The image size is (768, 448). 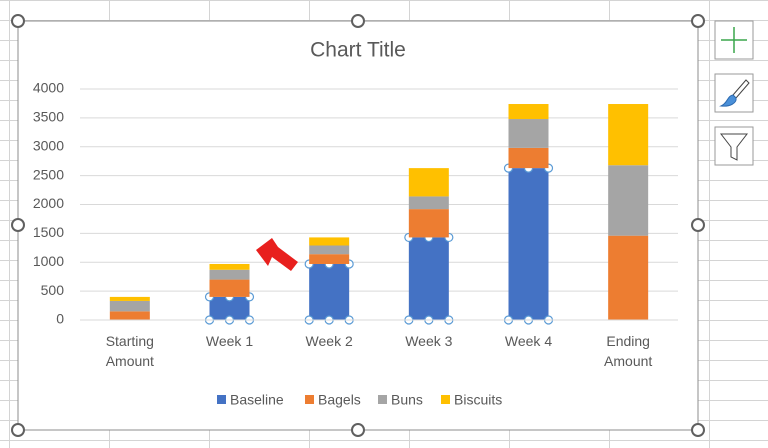 What do you see at coordinates (48, 174) in the screenshot?
I see `y-tick-label: 2500` at bounding box center [48, 174].